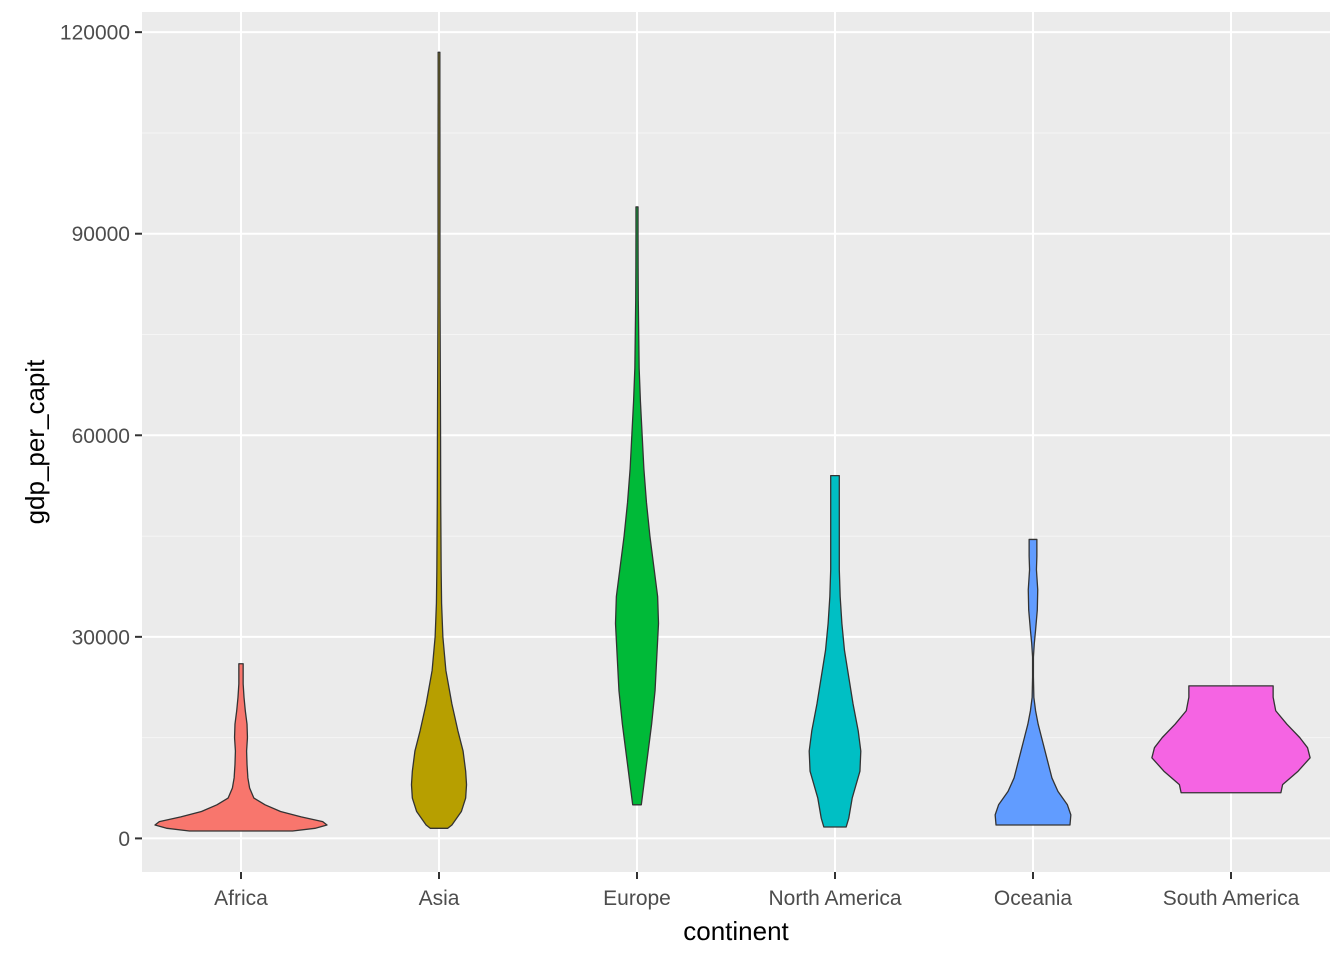 This screenshot has height=960, width=1344. I want to click on x-tick-label: Asia, so click(439, 898).